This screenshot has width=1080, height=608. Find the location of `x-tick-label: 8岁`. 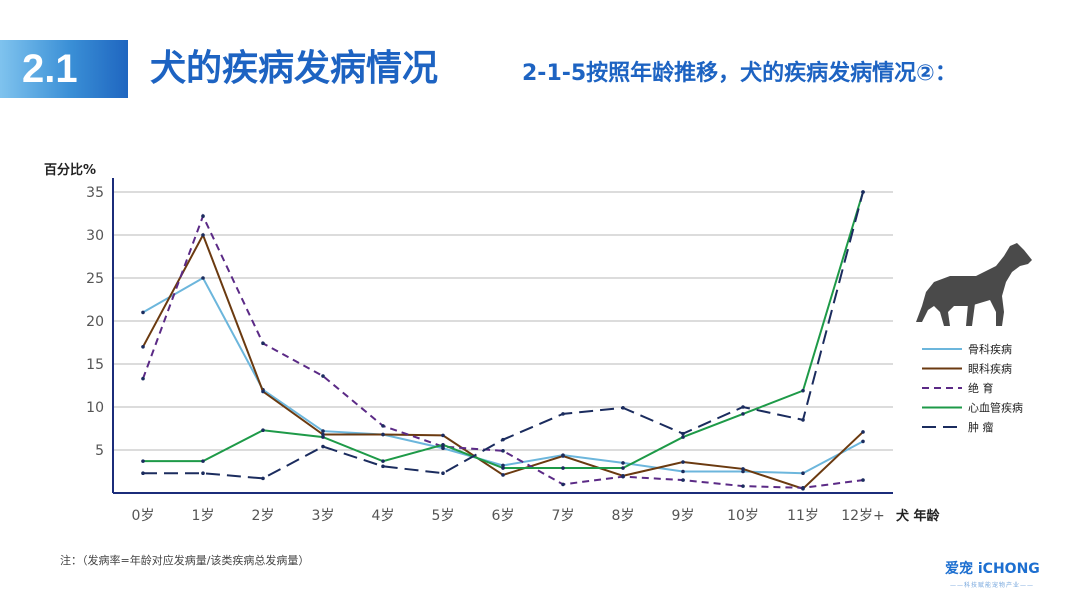

x-tick-label: 8岁 is located at coordinates (623, 516).